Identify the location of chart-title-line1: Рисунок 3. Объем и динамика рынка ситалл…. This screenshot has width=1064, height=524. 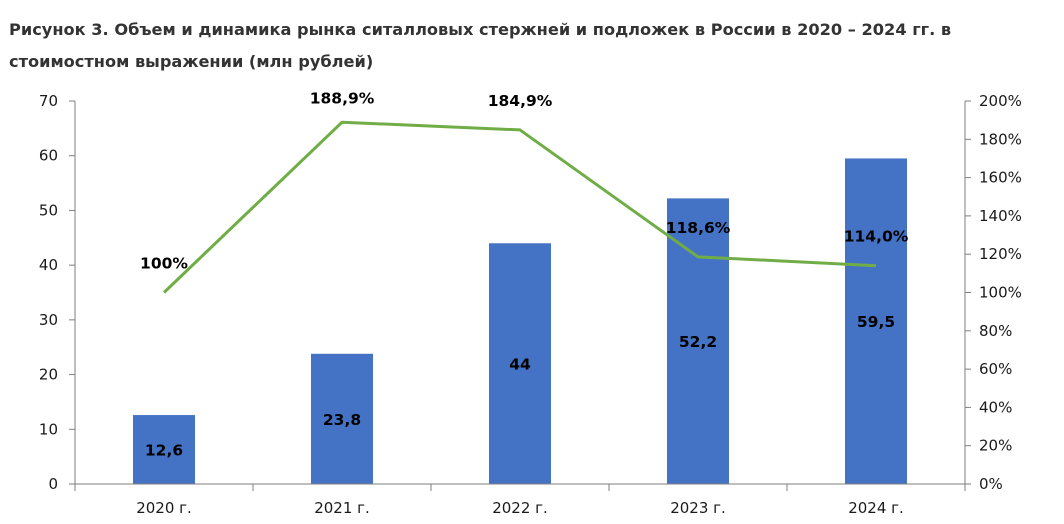
(480, 29).